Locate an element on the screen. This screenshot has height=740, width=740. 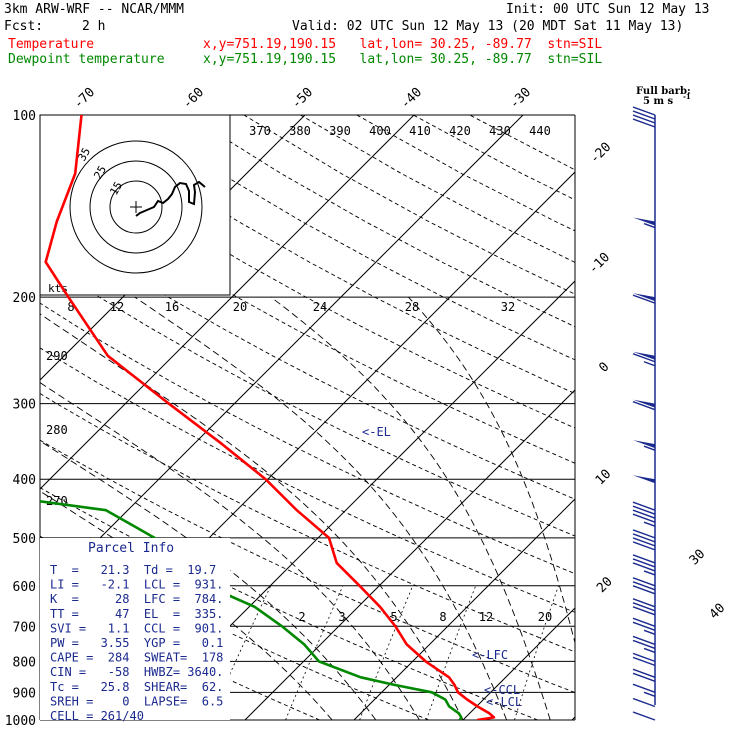
level-label-ccl: <-CCL is located at coordinates (502, 690).